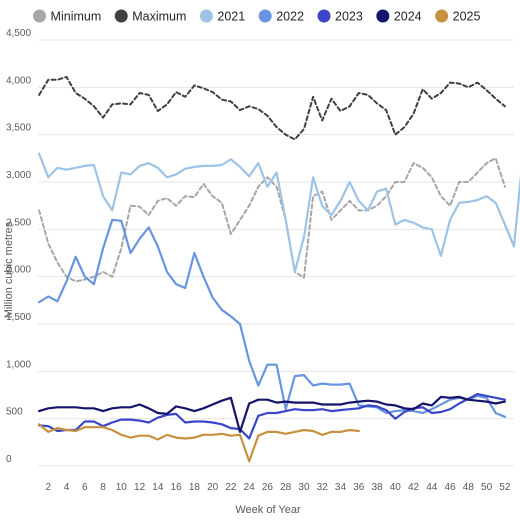 This screenshot has width=520, height=520. I want to click on legend-label: Minimum, so click(76, 17).